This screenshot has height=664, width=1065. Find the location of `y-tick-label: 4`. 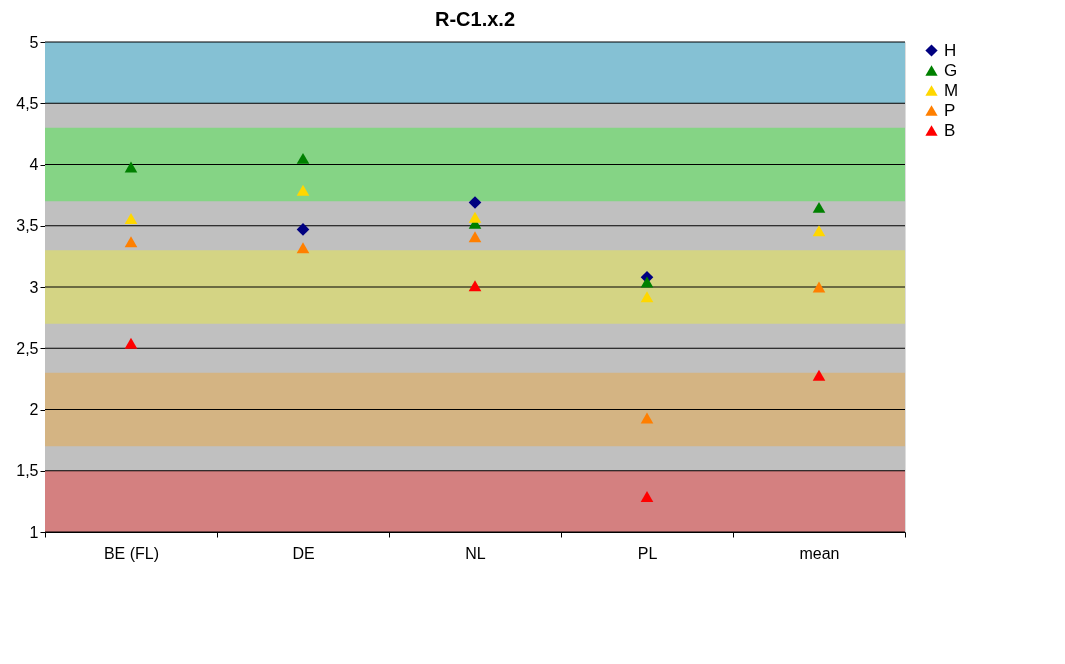

y-tick-label: 4 is located at coordinates (34, 164).